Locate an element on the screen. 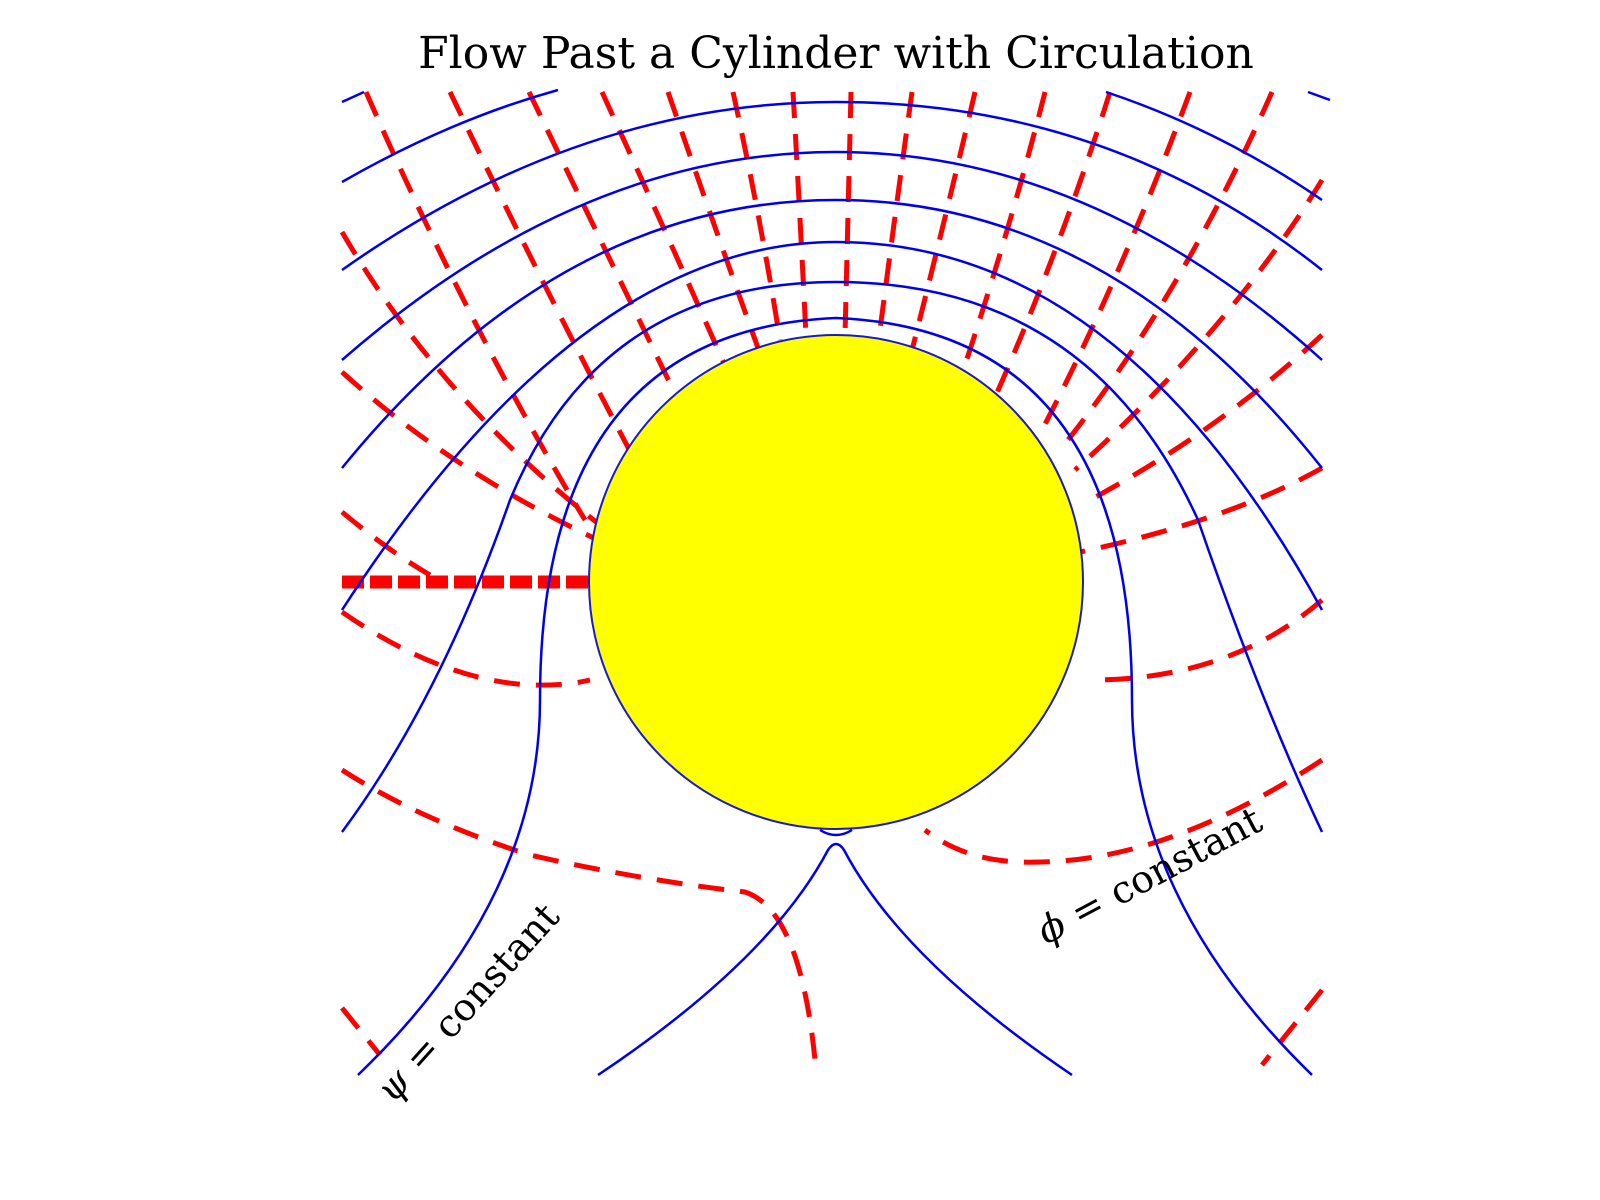  psi-annotation: ψ = constant is located at coordinates (467, 1003).